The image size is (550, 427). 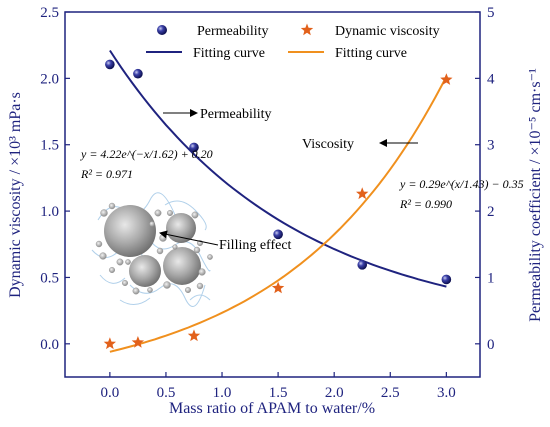 What do you see at coordinates (278, 393) in the screenshot?
I see `x-tick-label: 1.5` at bounding box center [278, 393].